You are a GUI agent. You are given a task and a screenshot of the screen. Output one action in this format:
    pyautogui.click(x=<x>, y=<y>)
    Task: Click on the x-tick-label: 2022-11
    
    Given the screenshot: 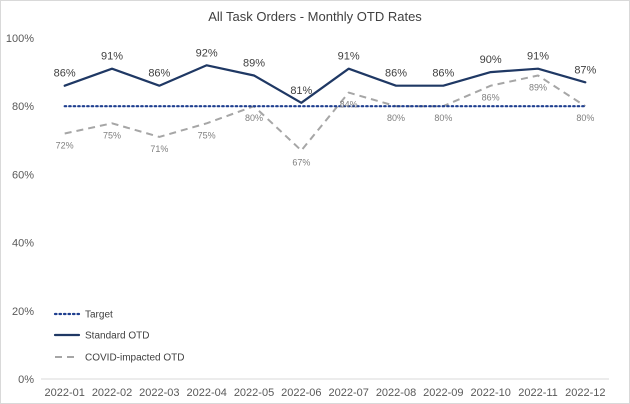 What is the action you would take?
    pyautogui.click(x=538, y=393)
    